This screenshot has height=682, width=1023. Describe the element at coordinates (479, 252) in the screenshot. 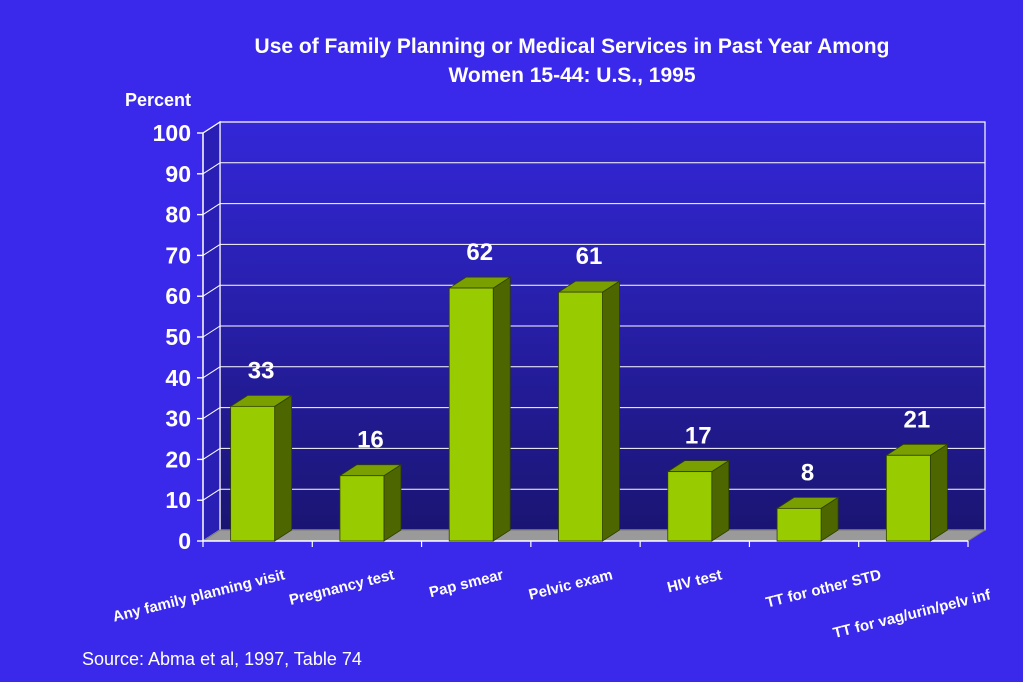

I see `data-label: 62` at that location.